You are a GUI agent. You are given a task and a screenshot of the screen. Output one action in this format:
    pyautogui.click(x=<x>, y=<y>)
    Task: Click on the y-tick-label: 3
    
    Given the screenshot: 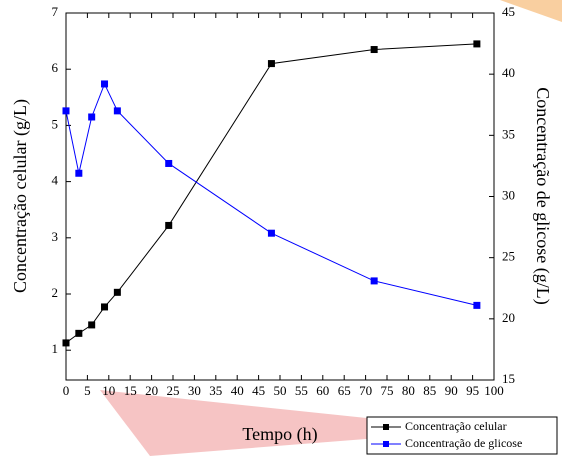 What is the action you would take?
    pyautogui.click(x=55, y=236)
    